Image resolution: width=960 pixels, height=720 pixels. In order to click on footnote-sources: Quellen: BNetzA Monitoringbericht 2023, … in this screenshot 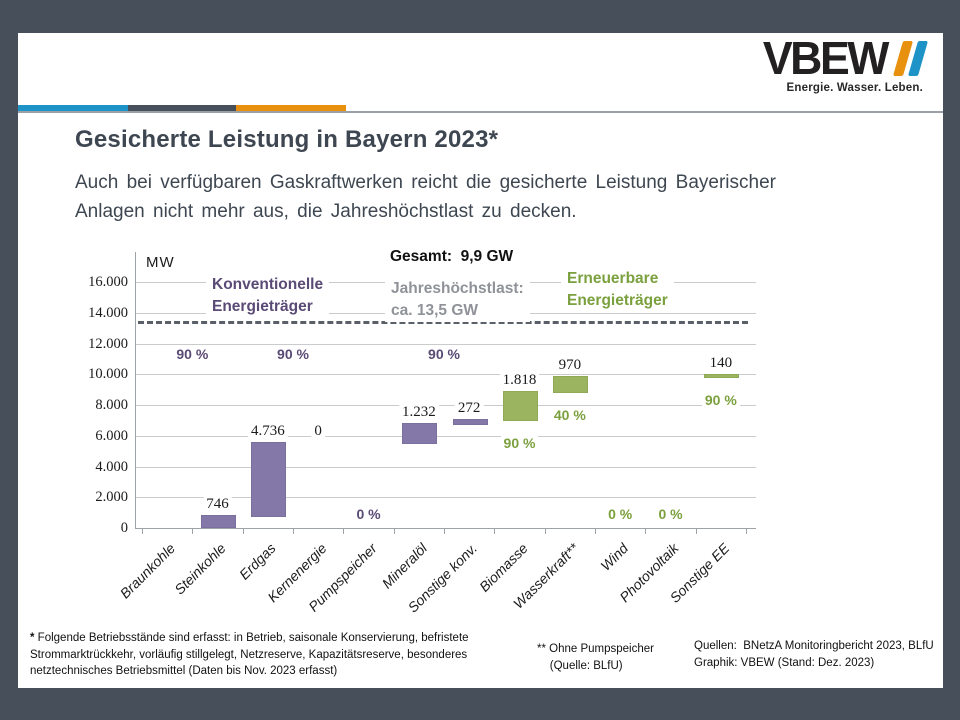, I will do `click(814, 654)`.